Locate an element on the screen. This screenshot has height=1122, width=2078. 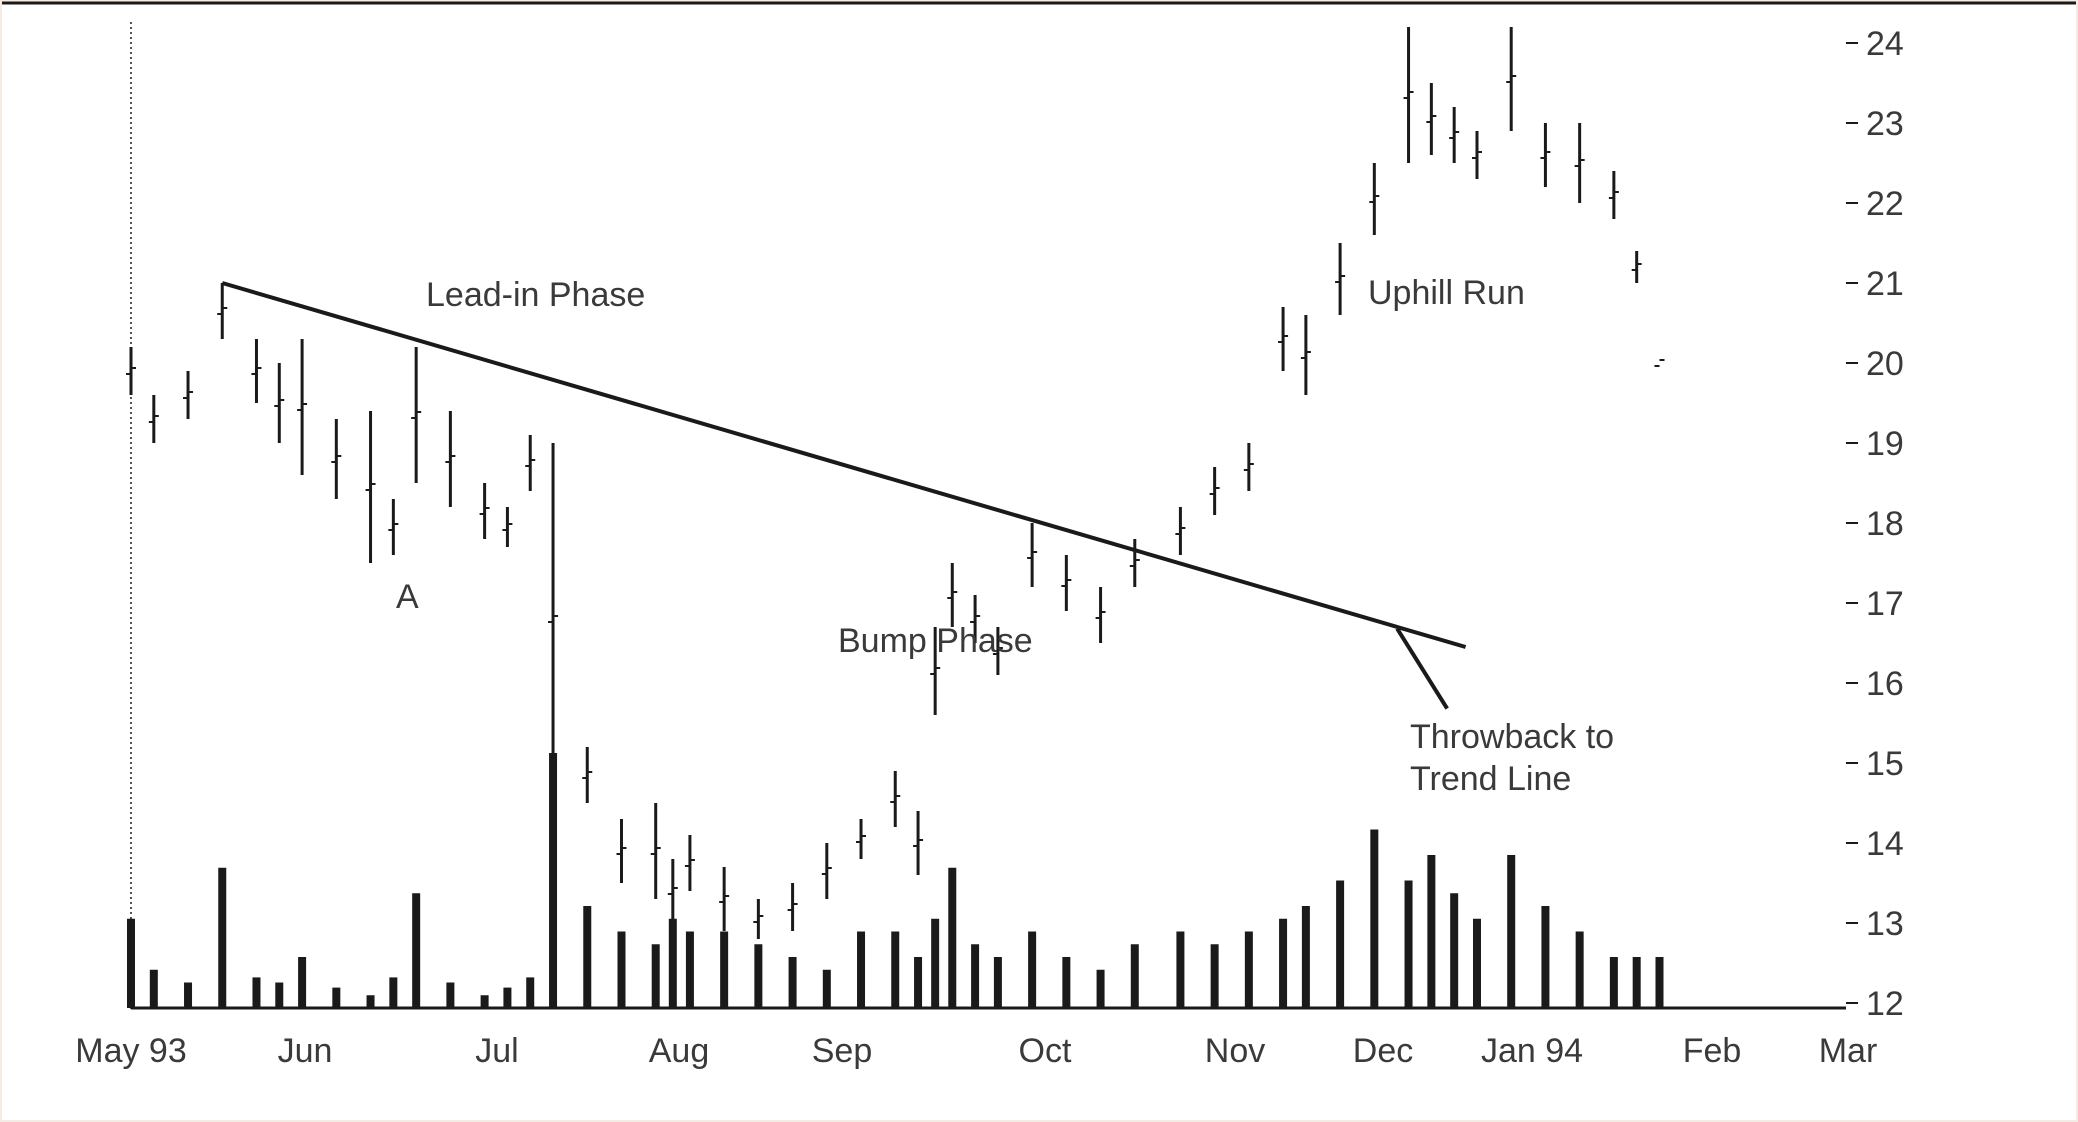
y-tick-label: 24 is located at coordinates (1885, 44).